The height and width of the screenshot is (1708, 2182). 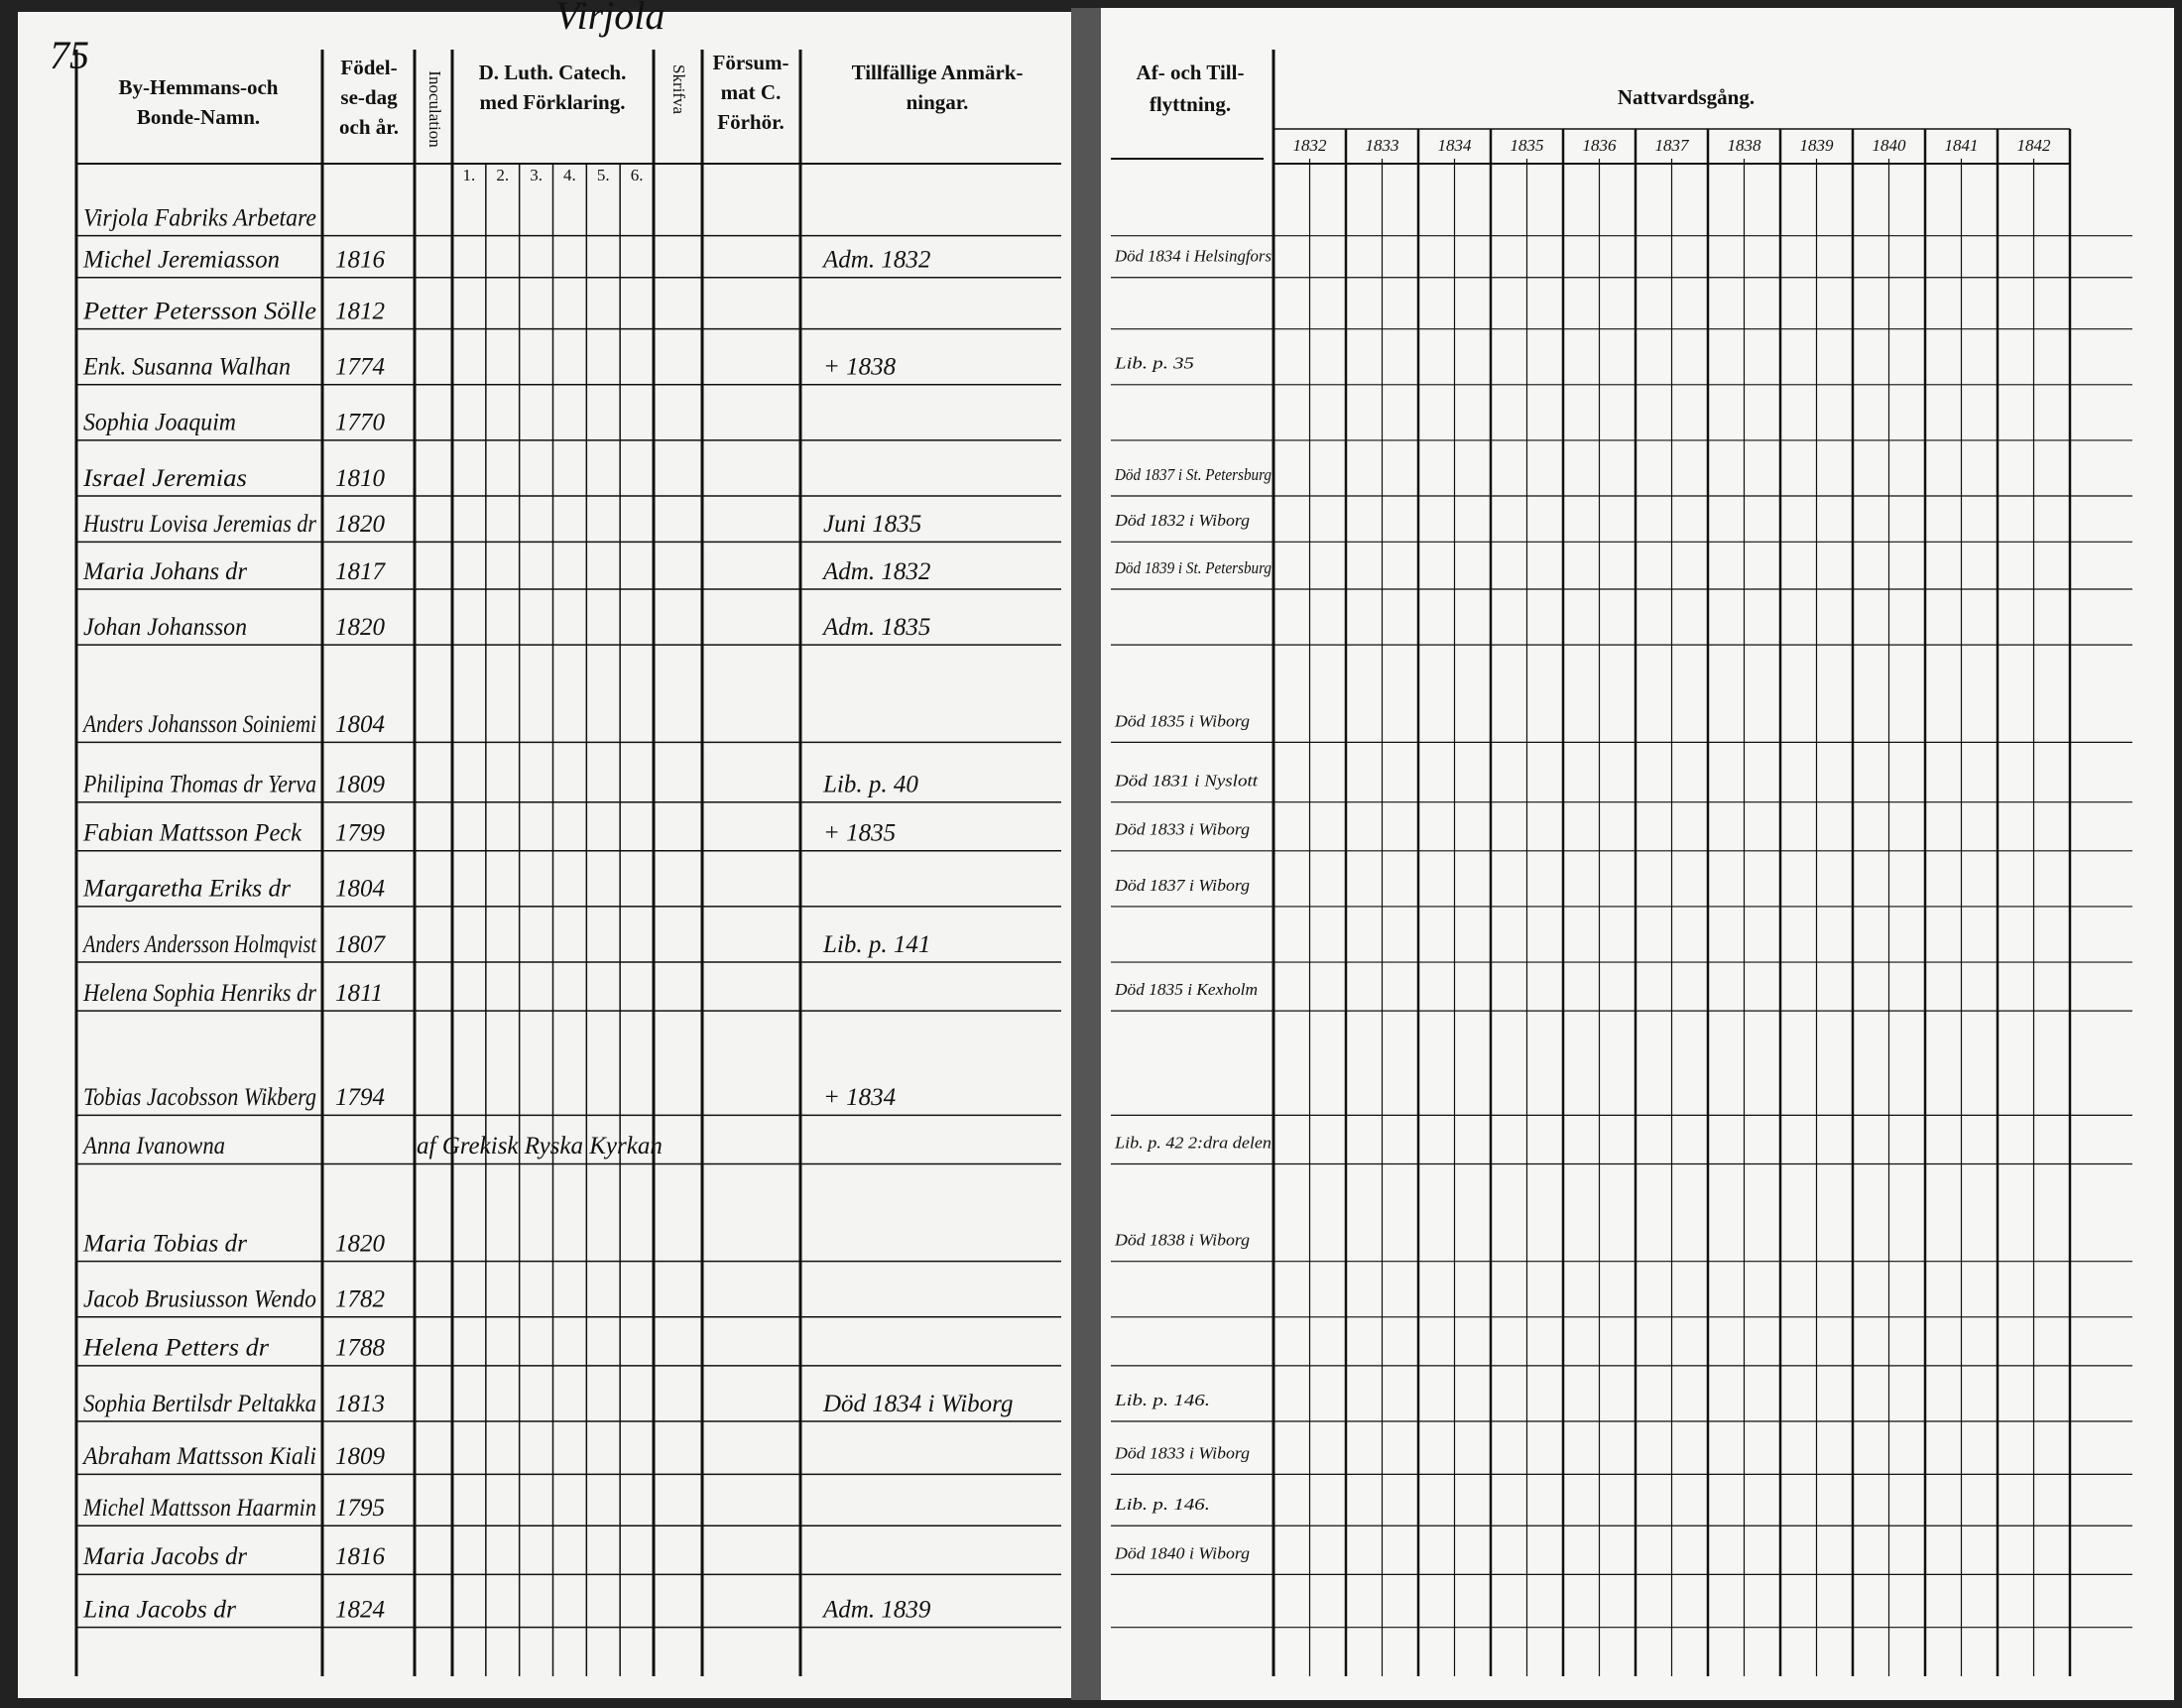 What do you see at coordinates (678, 89) in the screenshot?
I see `column-header: Skrifva` at bounding box center [678, 89].